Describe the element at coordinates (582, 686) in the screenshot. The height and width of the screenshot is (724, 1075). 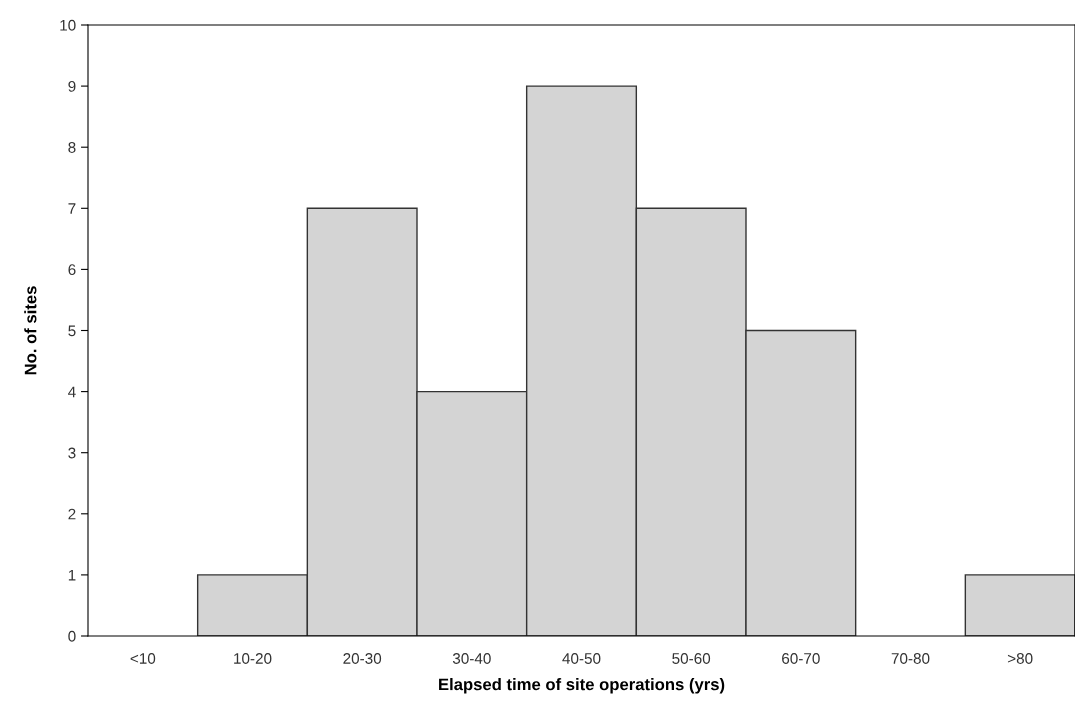
I see `x-axis-title: Elapsed time of site operations (yrs)` at that location.